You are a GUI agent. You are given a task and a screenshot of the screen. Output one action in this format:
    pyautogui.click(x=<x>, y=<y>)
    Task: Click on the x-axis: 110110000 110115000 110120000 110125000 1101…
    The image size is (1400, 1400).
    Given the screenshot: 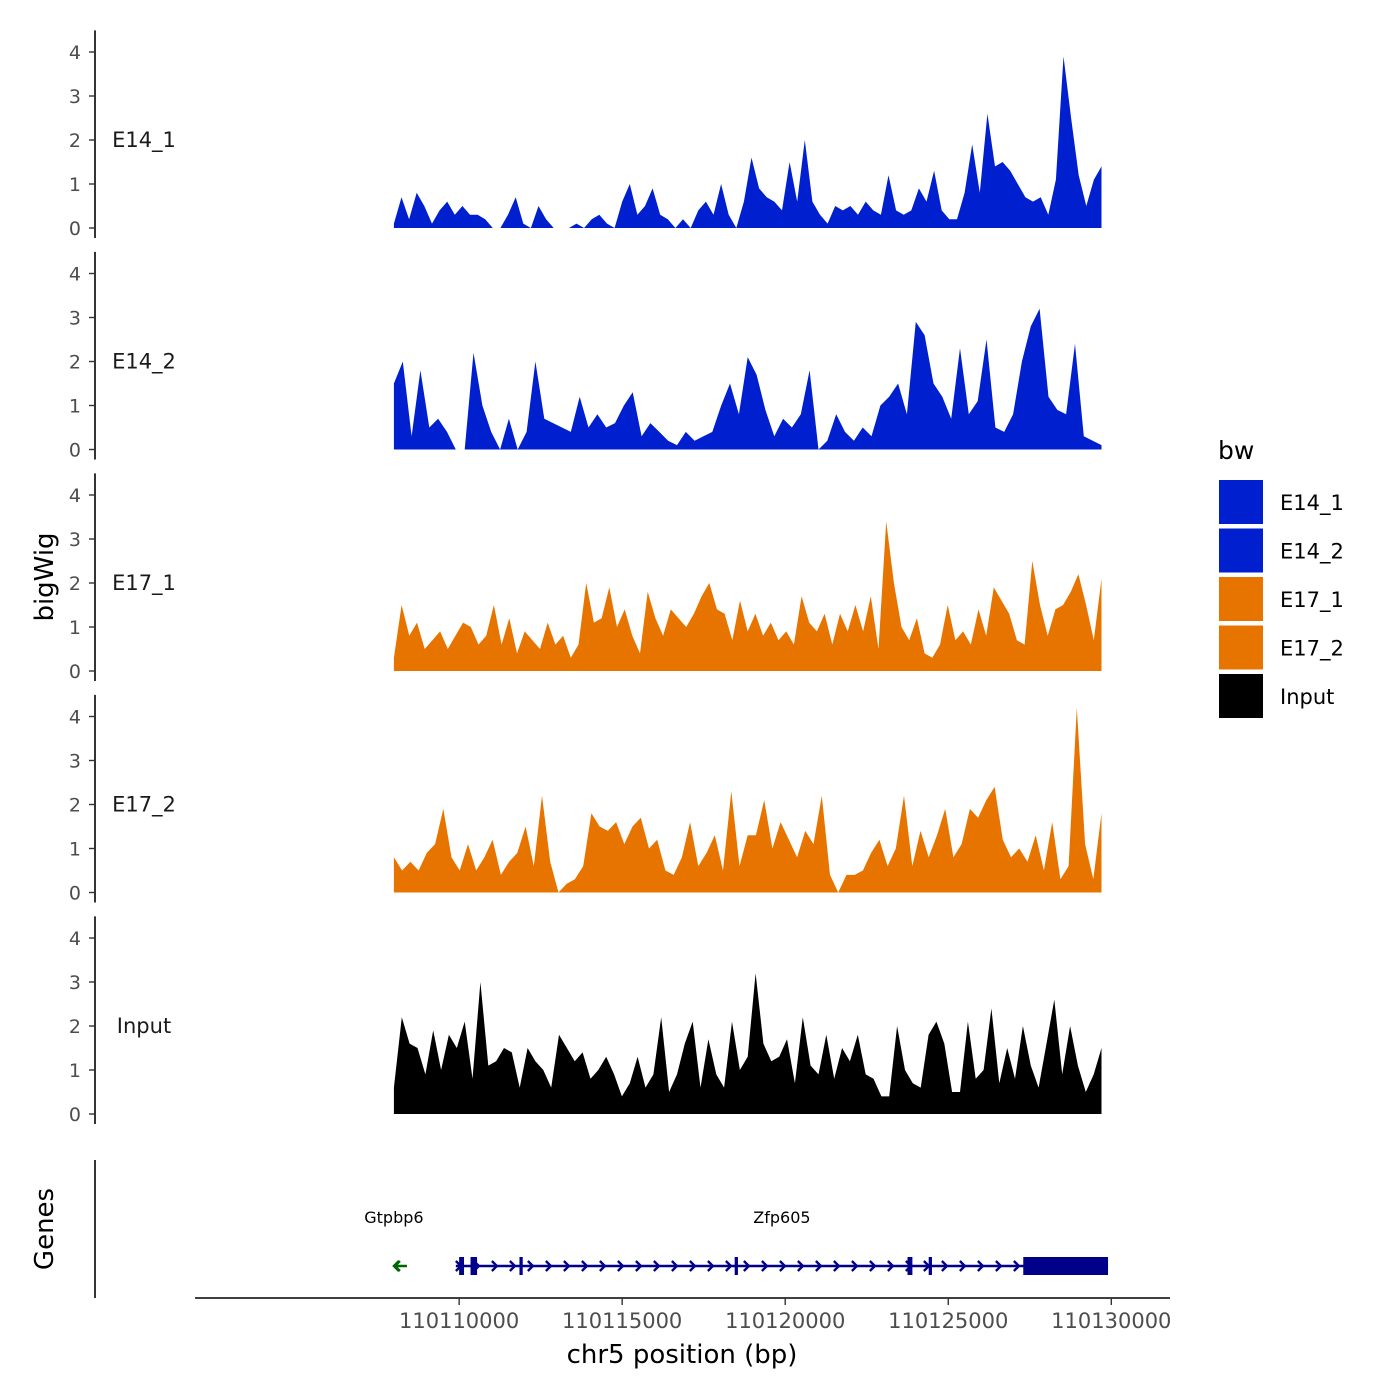 What is the action you would take?
    pyautogui.click(x=683, y=1315)
    